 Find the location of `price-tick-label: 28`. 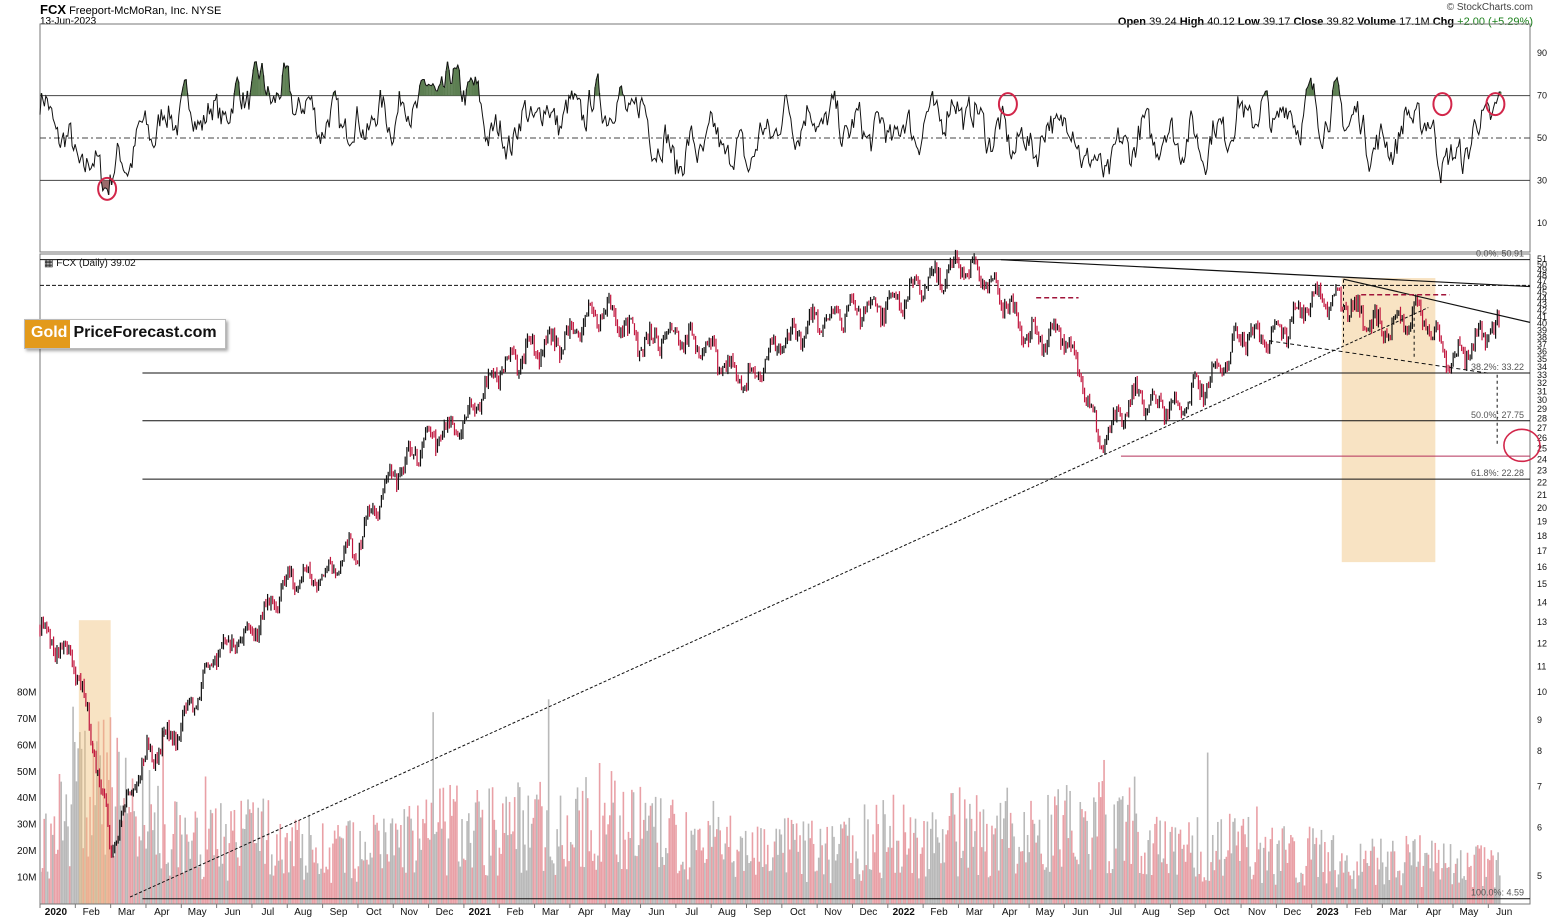

price-tick-label: 28 is located at coordinates (1542, 418).